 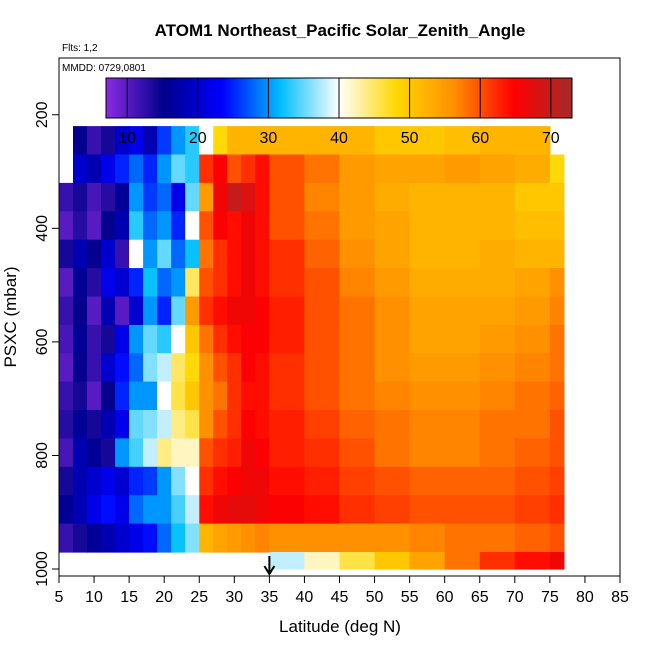 I want to click on x-axis-label: Latitude (deg N), so click(x=340, y=626).